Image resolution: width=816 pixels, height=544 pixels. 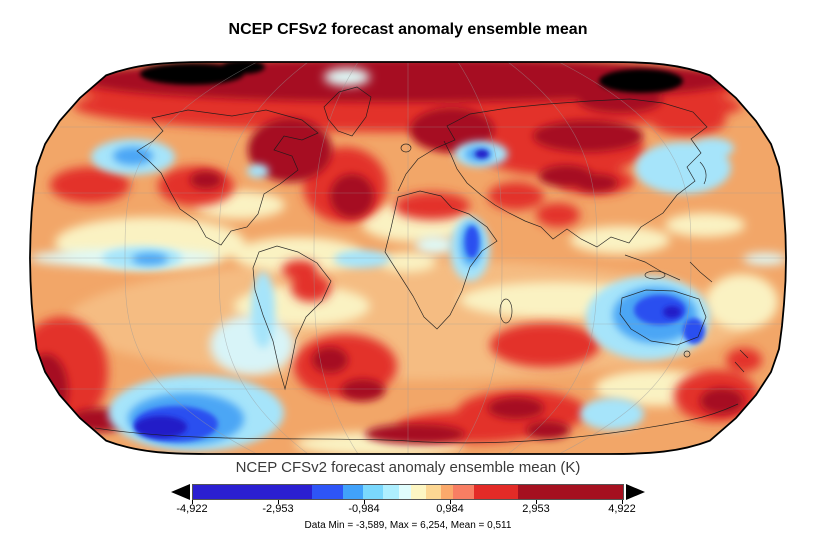 What do you see at coordinates (192, 509) in the screenshot?
I see `colorbar-tick-label: -4,922` at bounding box center [192, 509].